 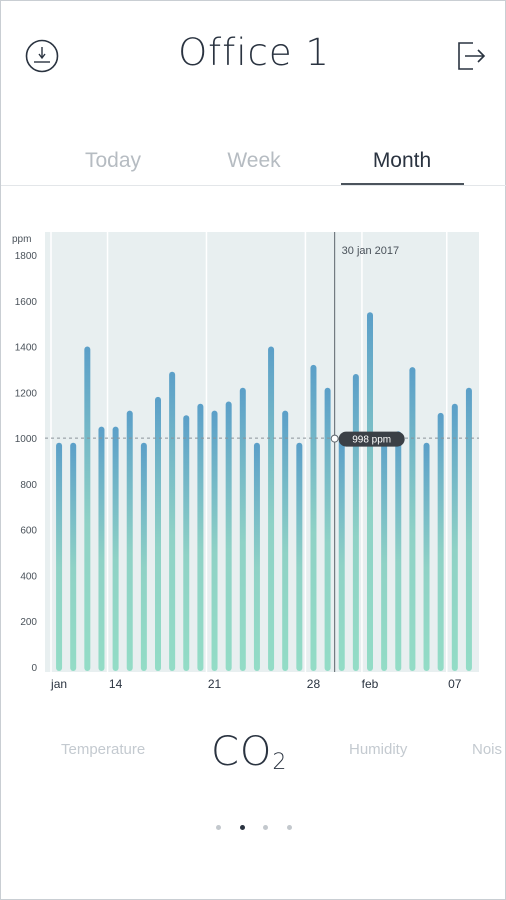 I want to click on x-tick-label: 28, so click(x=314, y=684).